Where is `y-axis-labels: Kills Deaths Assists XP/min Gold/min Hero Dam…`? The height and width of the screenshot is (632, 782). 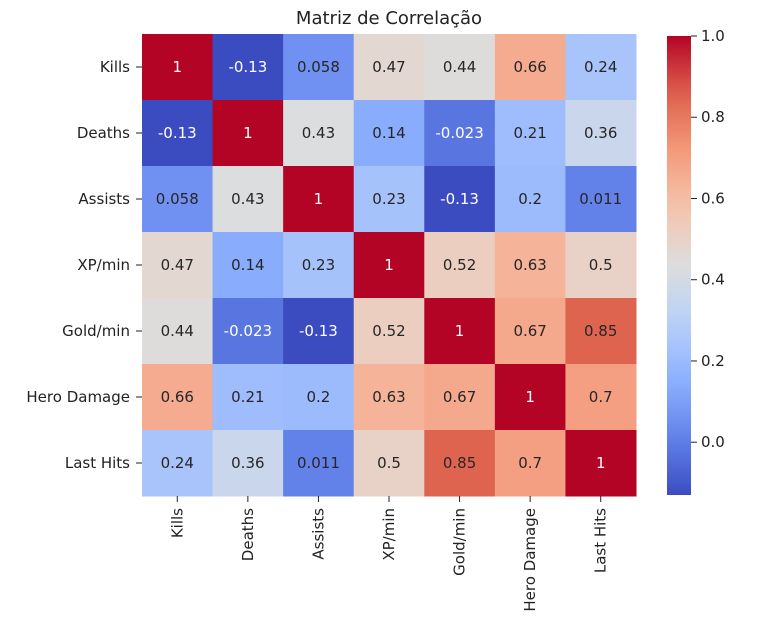
y-axis-labels: Kills Deaths Assists XP/min Gold/min Hero Dam… is located at coordinates (84, 265).